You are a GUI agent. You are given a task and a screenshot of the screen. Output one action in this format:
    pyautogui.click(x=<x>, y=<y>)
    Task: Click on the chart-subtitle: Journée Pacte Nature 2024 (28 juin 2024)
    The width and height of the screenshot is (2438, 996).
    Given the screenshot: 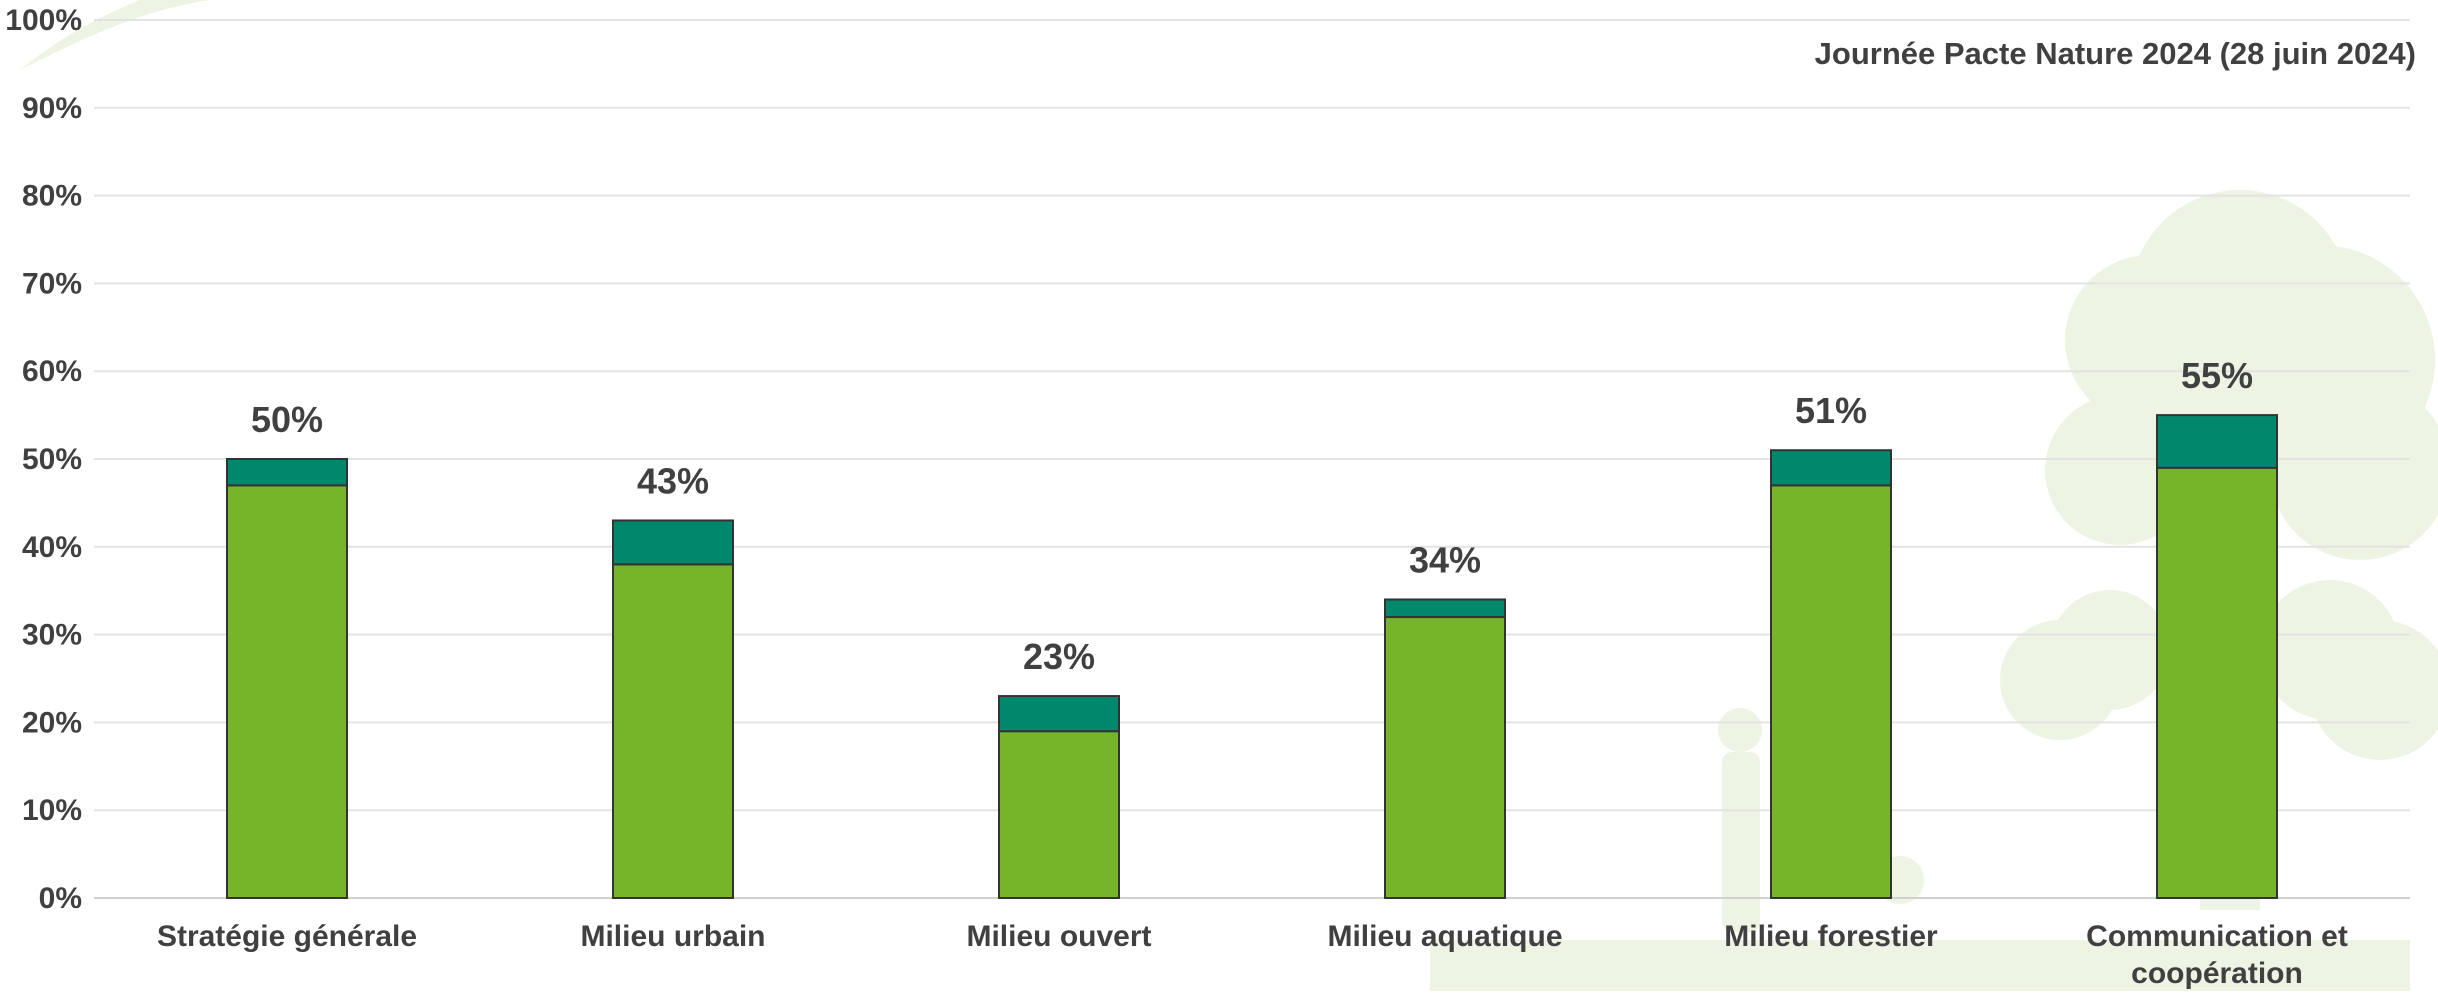 What is the action you would take?
    pyautogui.click(x=2115, y=53)
    